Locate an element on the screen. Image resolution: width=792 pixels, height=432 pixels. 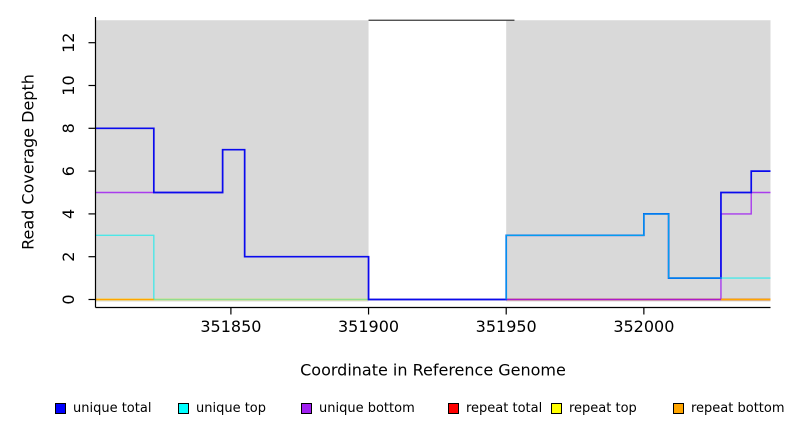
legend-item-repeat-total: repeat total is located at coordinates (495, 408).